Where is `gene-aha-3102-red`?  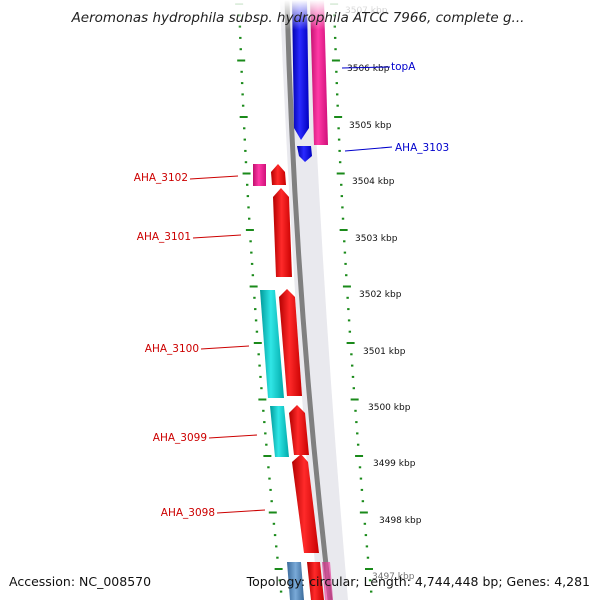 gene-aha-3102-red is located at coordinates (278, 174).